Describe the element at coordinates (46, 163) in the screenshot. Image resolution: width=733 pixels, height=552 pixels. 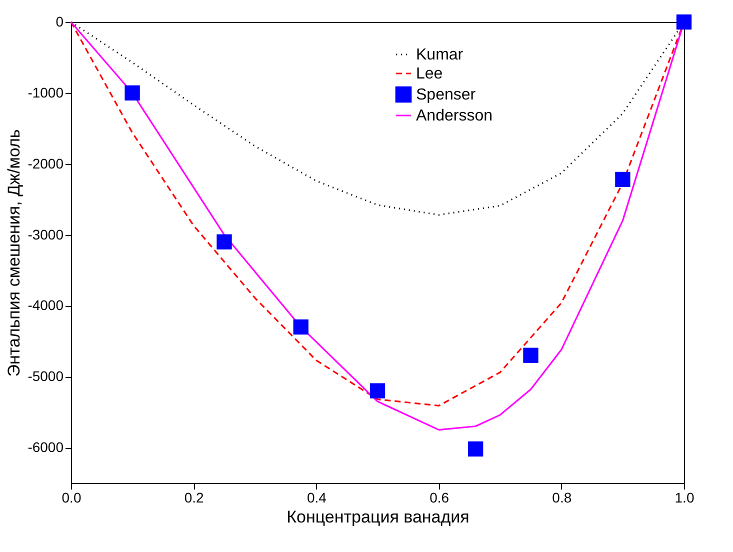
I see `y-tick-label: -2000` at that location.